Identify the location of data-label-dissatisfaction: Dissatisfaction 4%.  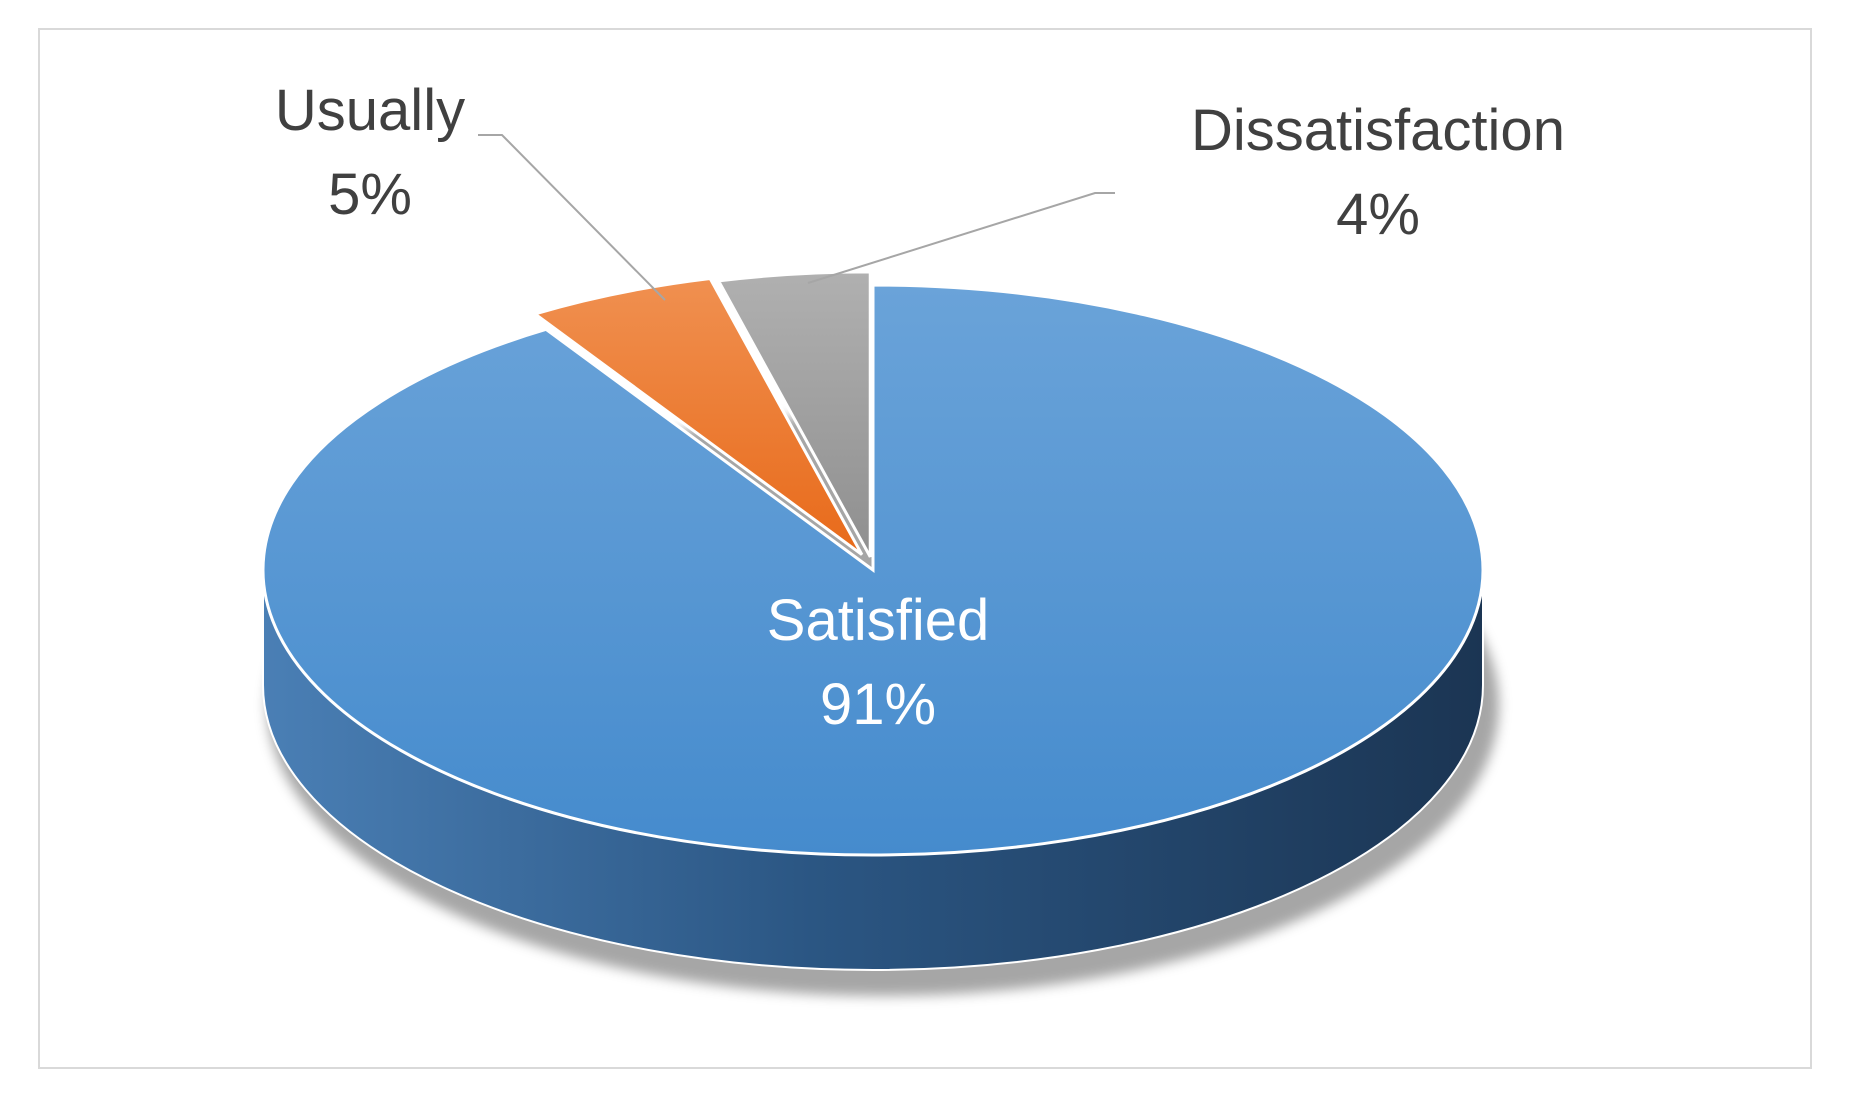
(1378, 172).